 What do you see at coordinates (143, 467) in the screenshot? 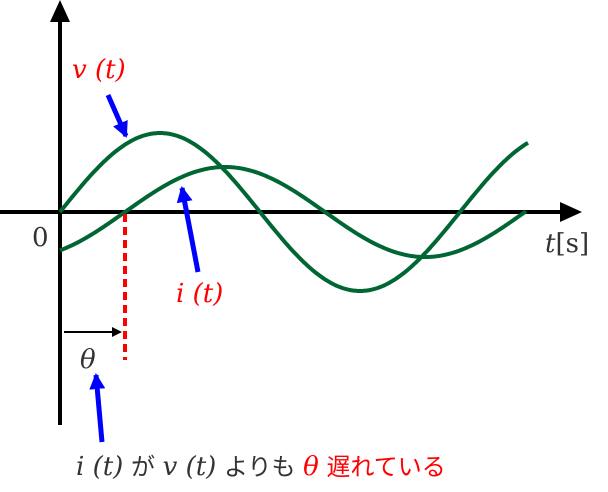
I see `caption-ga: が` at bounding box center [143, 467].